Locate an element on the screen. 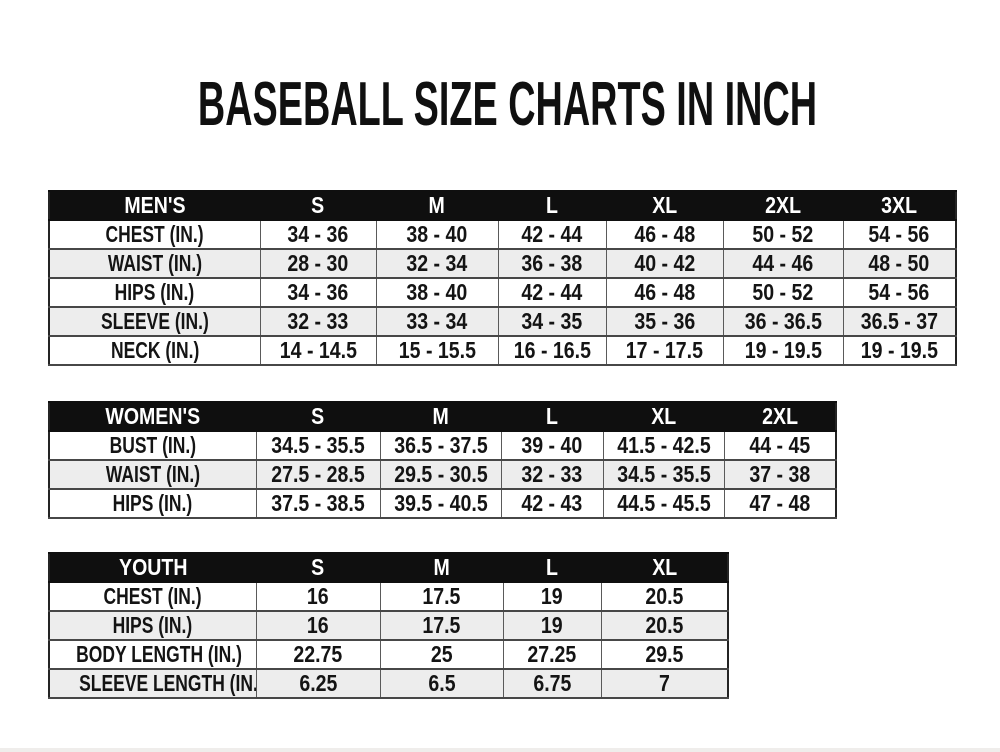 The image size is (1000, 752). size-value-text: 25 is located at coordinates (441, 654).